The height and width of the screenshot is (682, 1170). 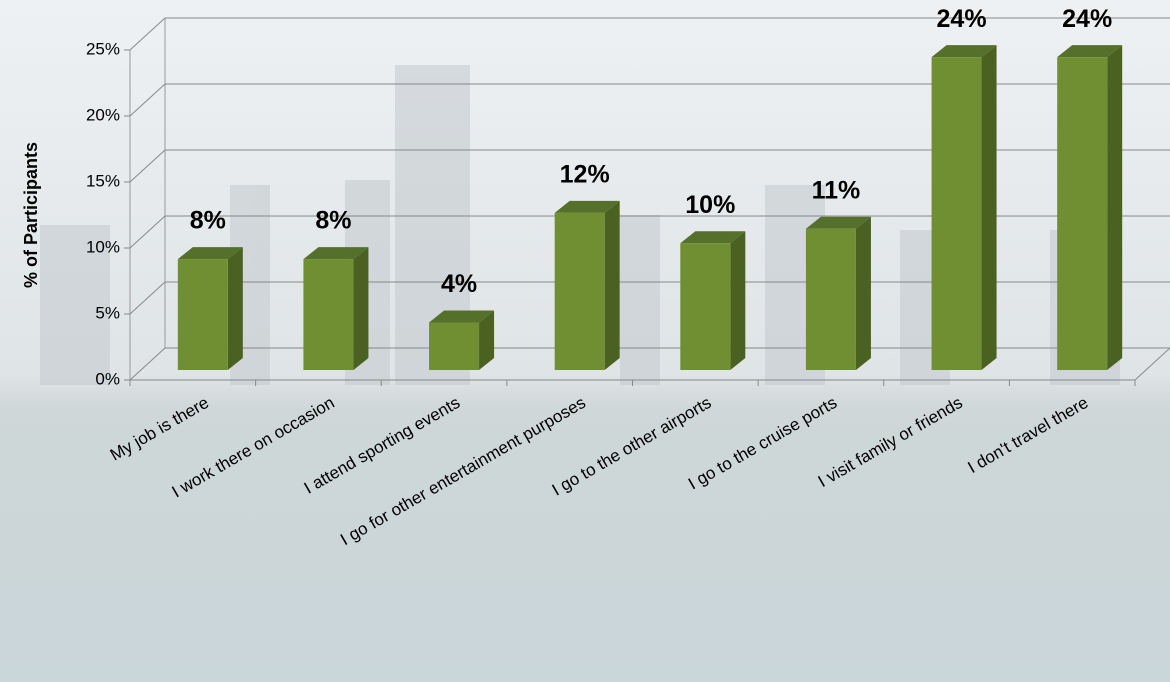 What do you see at coordinates (710, 205) in the screenshot?
I see `value-label: 10%` at bounding box center [710, 205].